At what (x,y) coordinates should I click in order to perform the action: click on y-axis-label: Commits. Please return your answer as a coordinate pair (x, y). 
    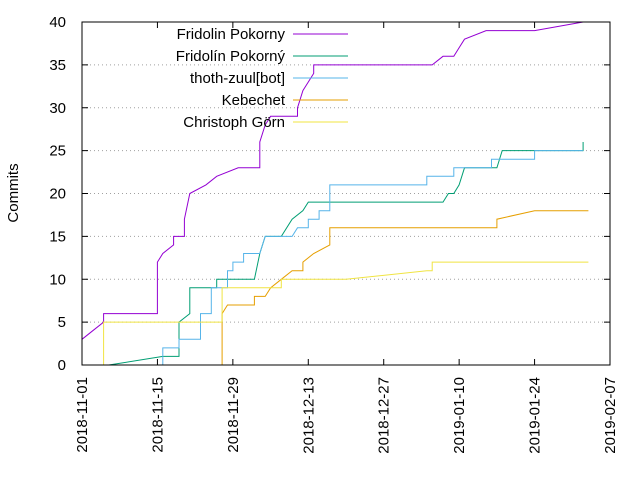
    Looking at the image, I should click on (13, 192).